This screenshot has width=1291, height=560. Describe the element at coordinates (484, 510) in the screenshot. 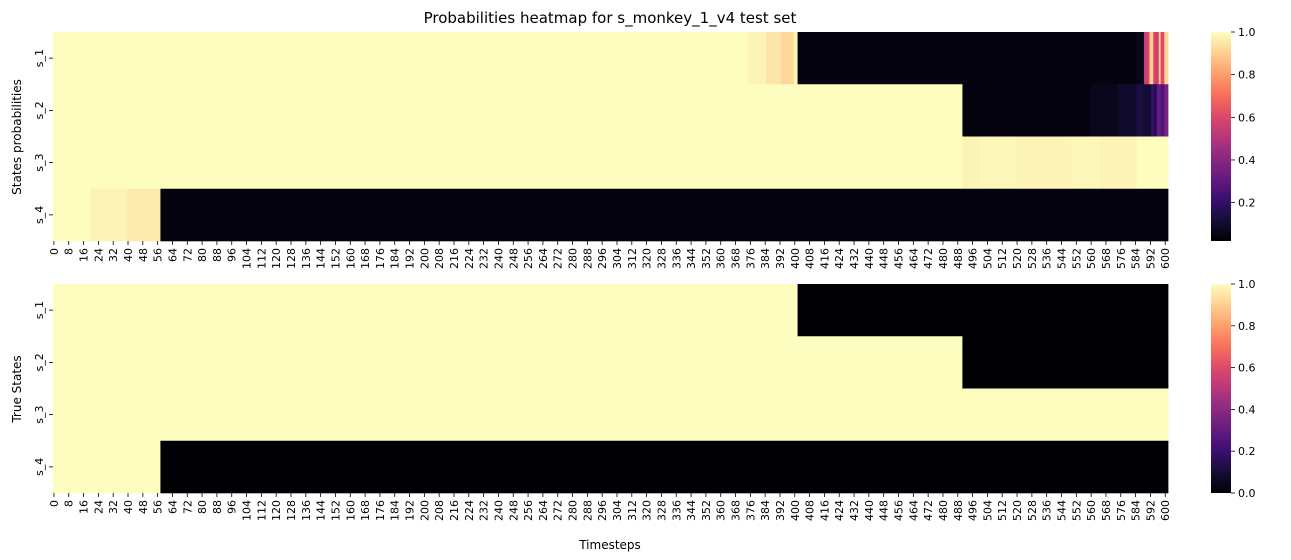

I see `x-tick-label: 232` at that location.